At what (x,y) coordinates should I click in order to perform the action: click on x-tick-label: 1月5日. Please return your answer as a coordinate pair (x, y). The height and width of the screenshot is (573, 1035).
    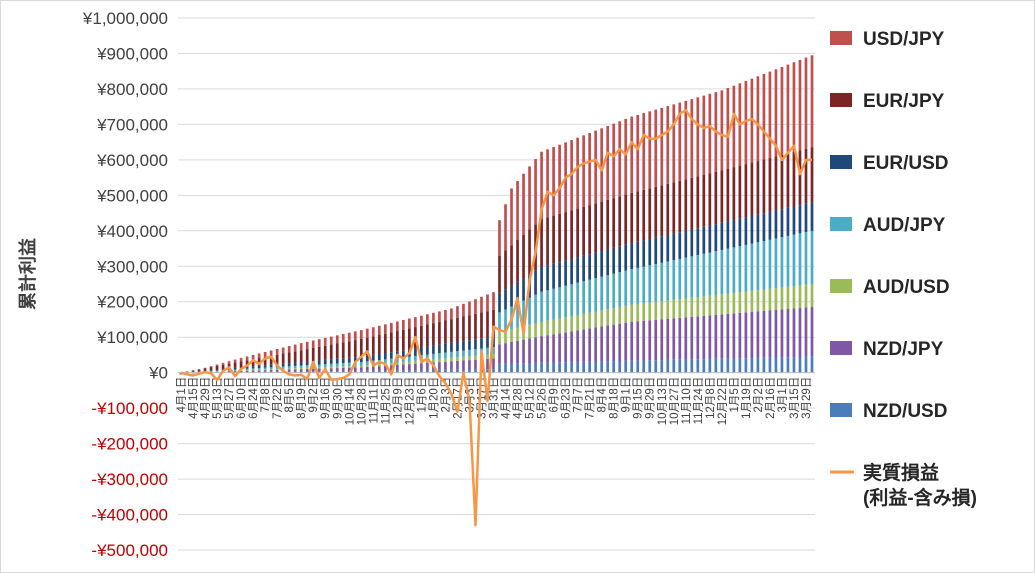
    Looking at the image, I should click on (735, 395).